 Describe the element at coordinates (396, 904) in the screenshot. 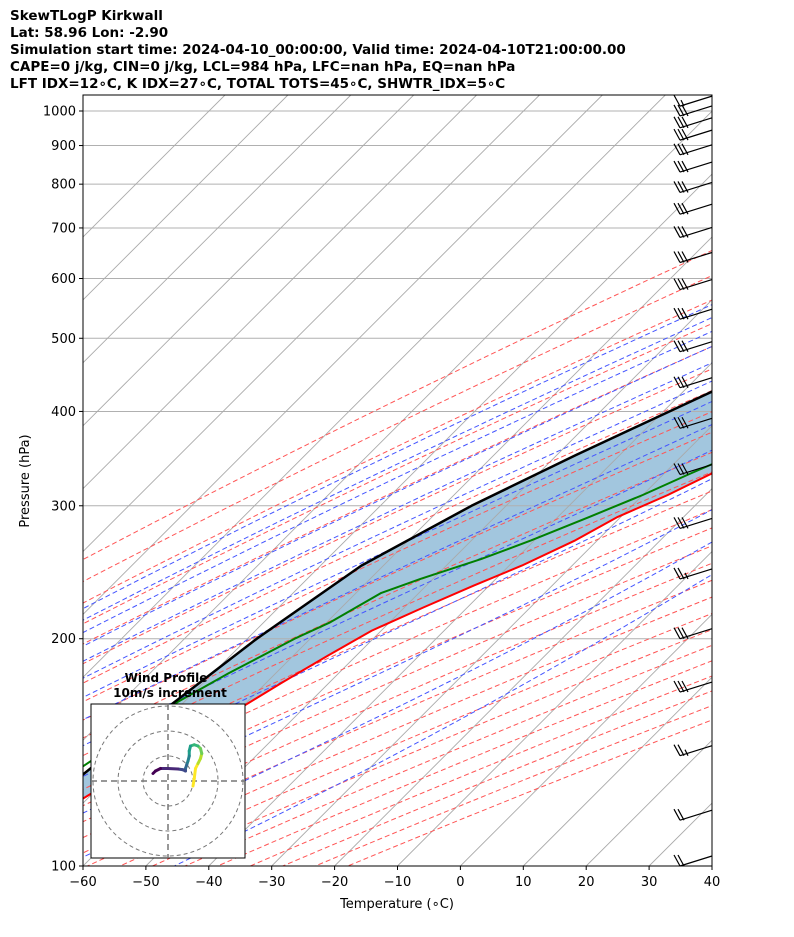

I see `x-axis-label: Temperature (∘C)` at that location.